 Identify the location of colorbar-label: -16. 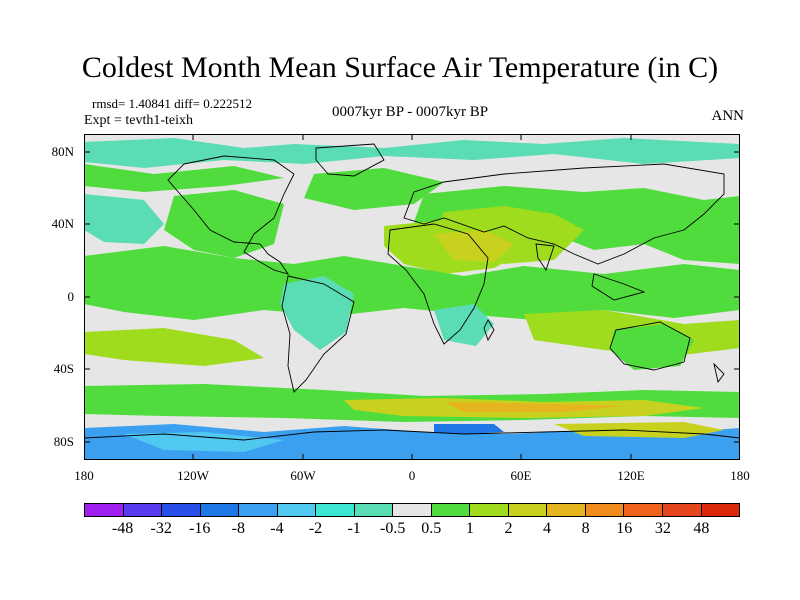
(200, 528).